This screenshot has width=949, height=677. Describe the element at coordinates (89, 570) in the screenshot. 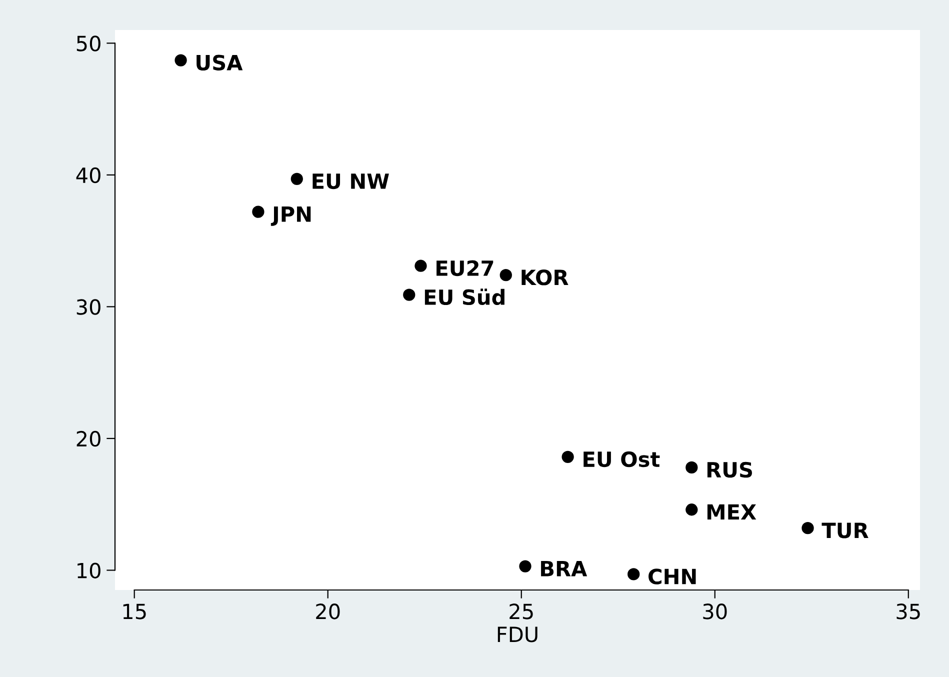

I see `y-tick-label: 10` at that location.